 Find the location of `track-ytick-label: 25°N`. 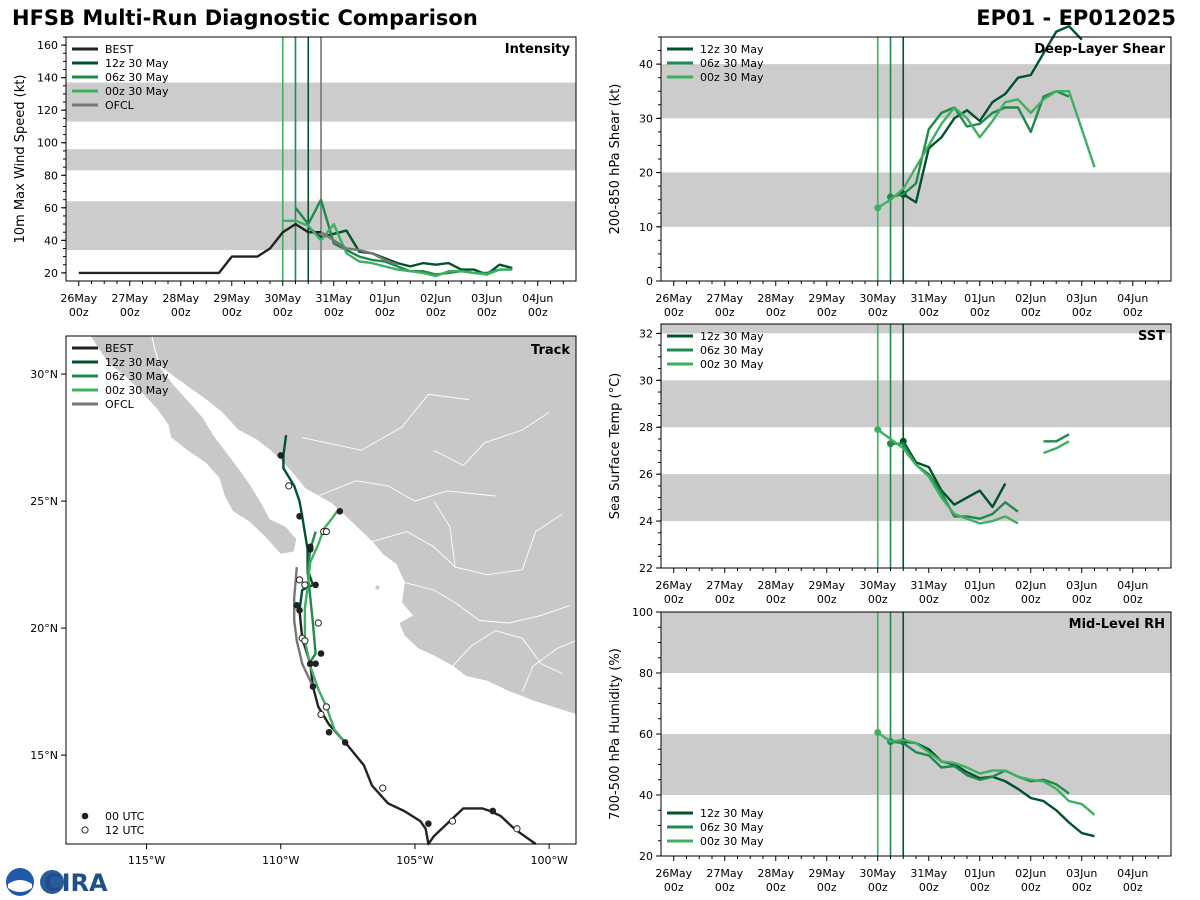

track-ytick-label: 25°N is located at coordinates (44, 501).